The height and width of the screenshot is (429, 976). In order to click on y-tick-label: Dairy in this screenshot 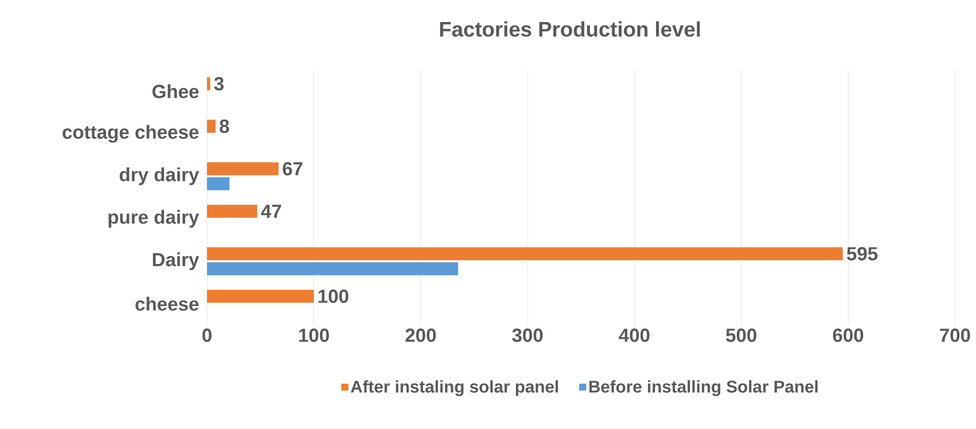, I will do `click(176, 261)`.